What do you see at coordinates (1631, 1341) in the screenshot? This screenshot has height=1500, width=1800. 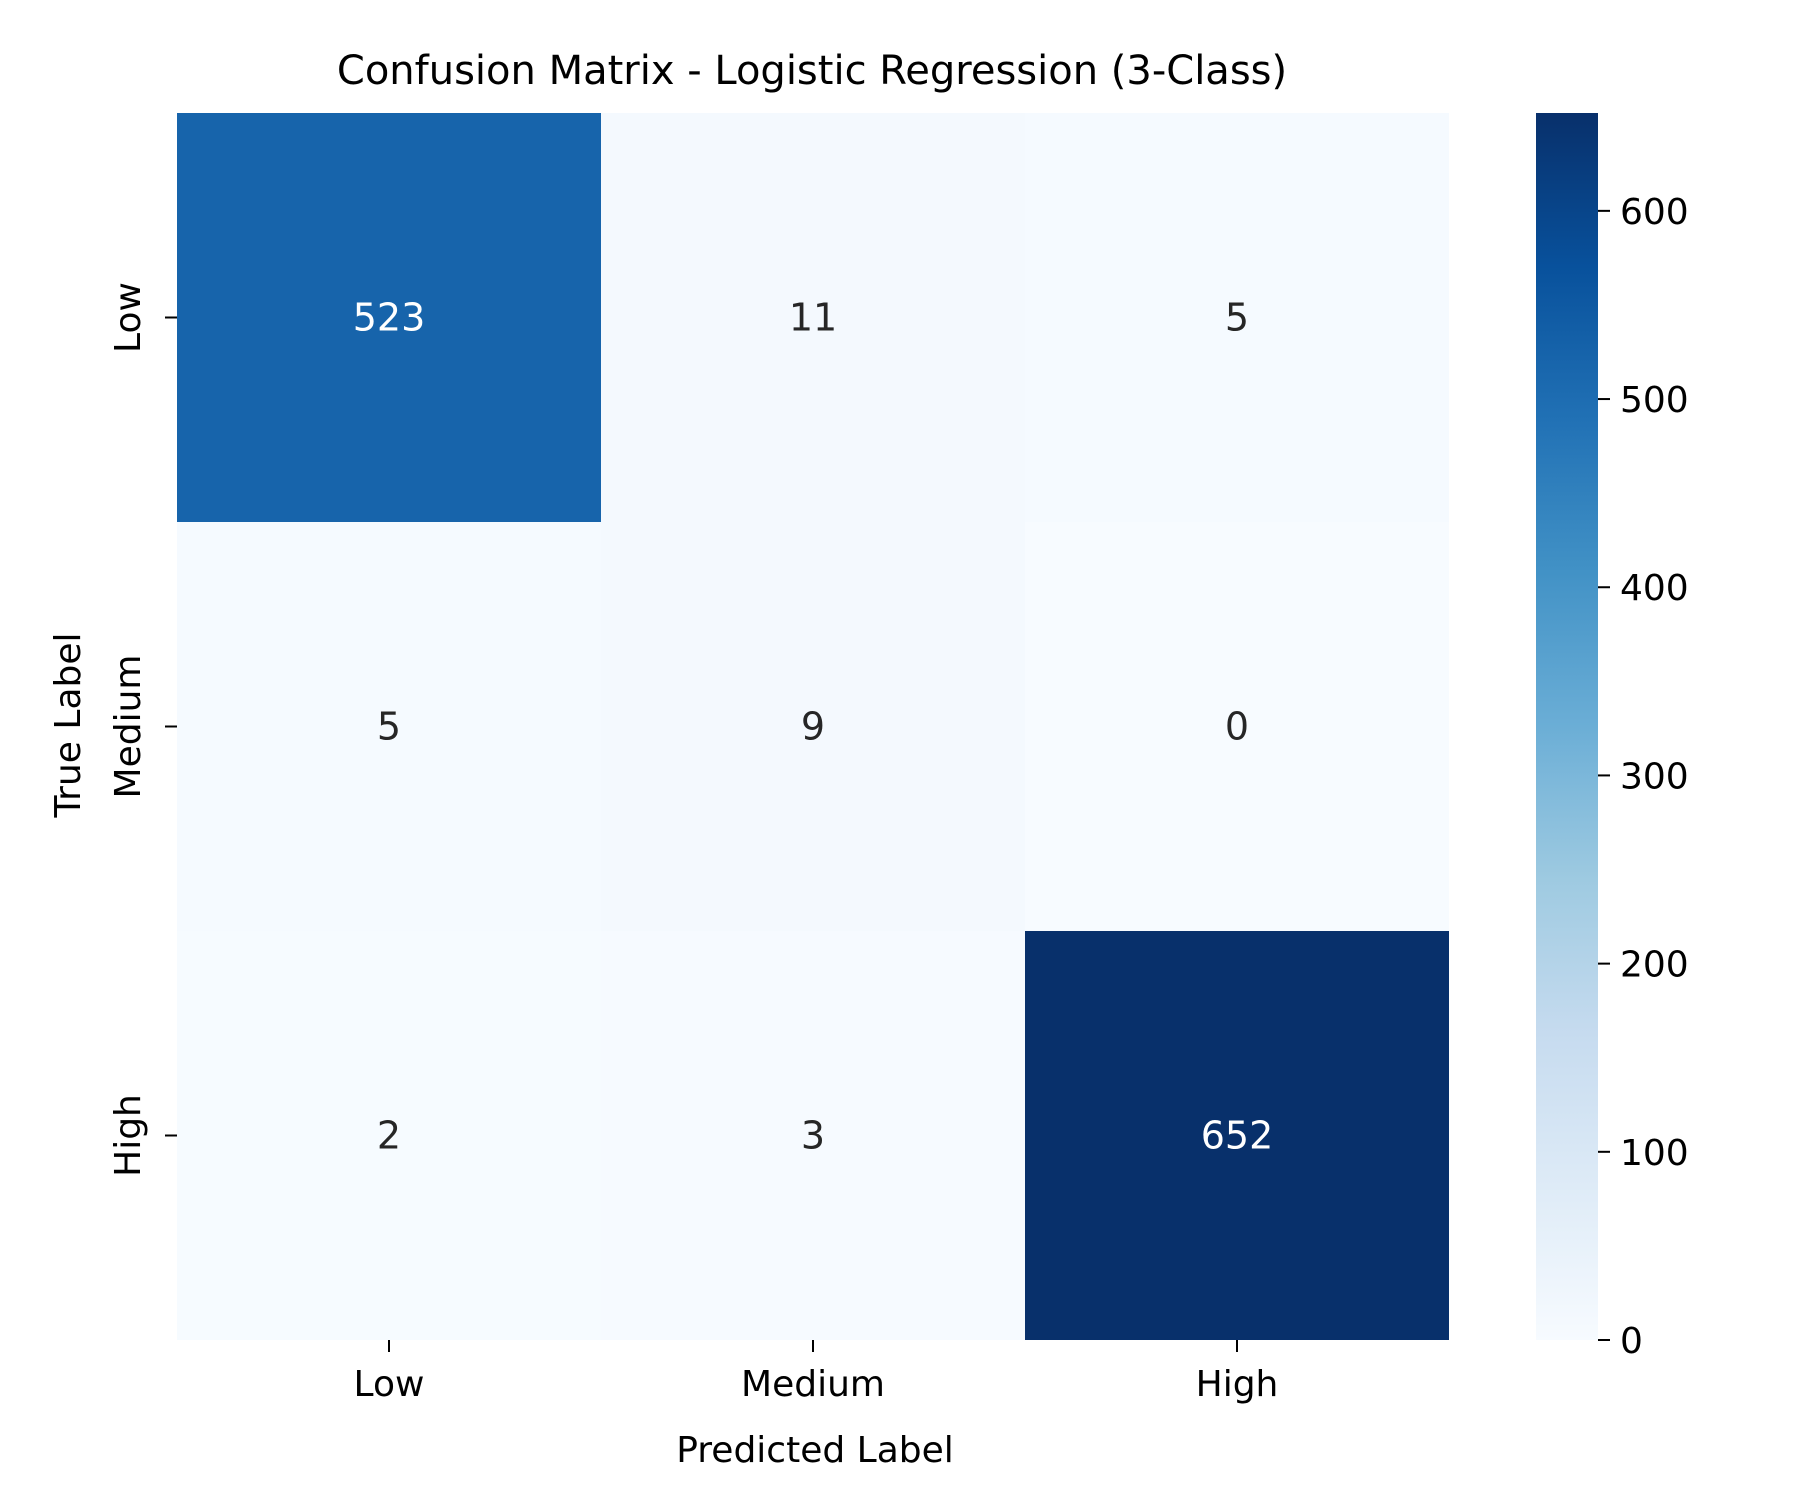 I see `colorbar-tick-label: 0` at bounding box center [1631, 1341].